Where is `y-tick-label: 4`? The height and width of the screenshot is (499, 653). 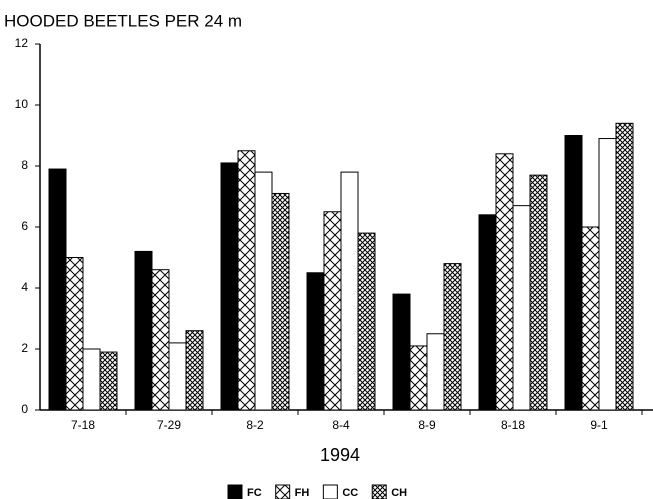
y-tick-label: 4 is located at coordinates (24, 287).